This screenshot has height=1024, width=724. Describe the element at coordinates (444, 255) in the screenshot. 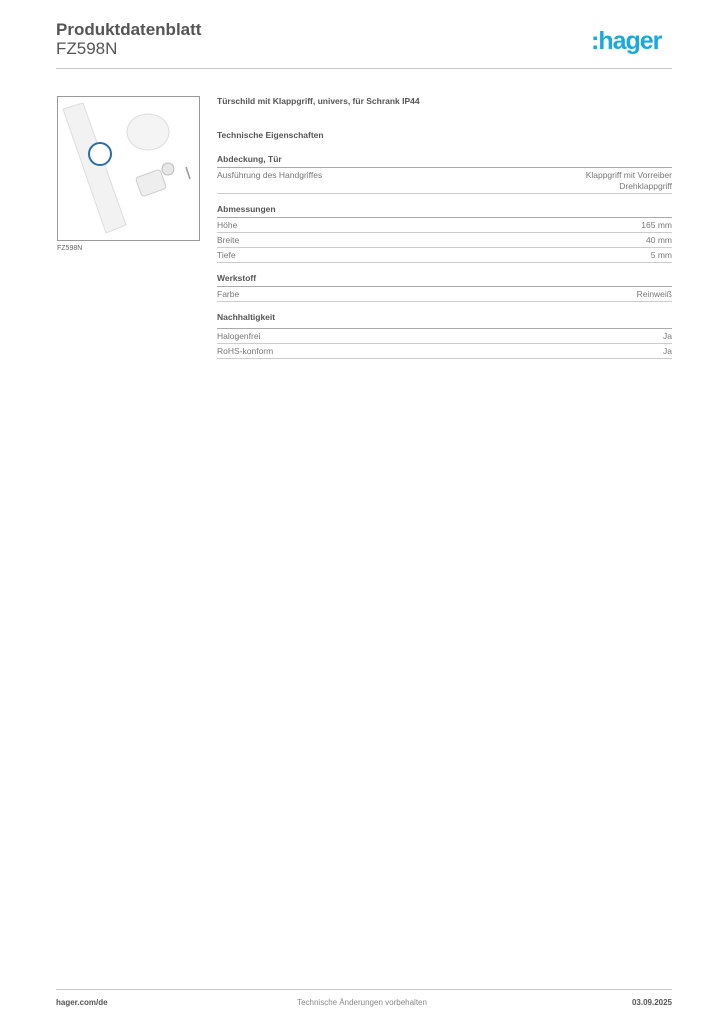

I see `property-row: Tiefe 5 mm` at that location.